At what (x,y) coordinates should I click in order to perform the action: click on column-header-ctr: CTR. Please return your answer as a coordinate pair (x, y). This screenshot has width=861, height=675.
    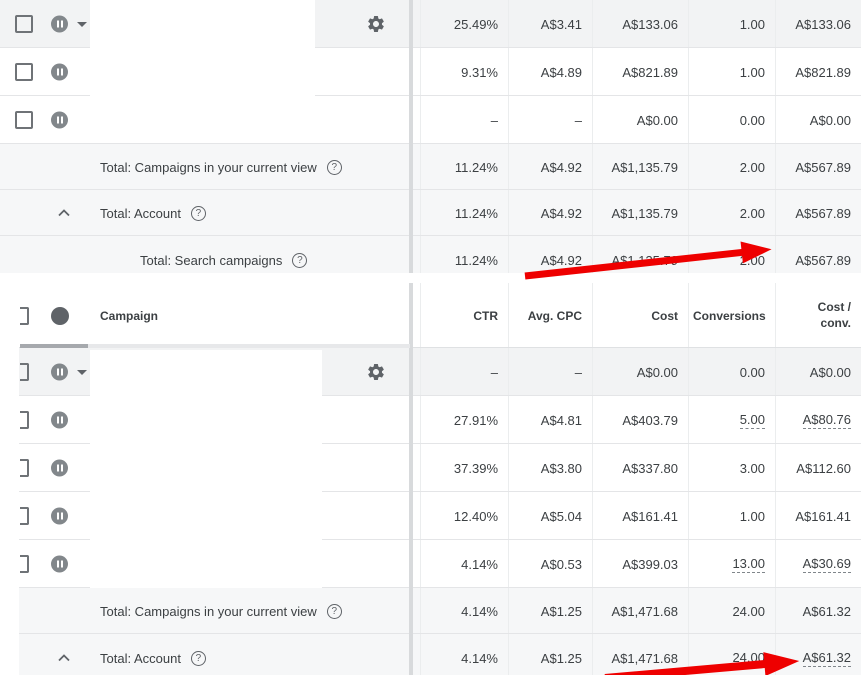
    Looking at the image, I should click on (464, 315).